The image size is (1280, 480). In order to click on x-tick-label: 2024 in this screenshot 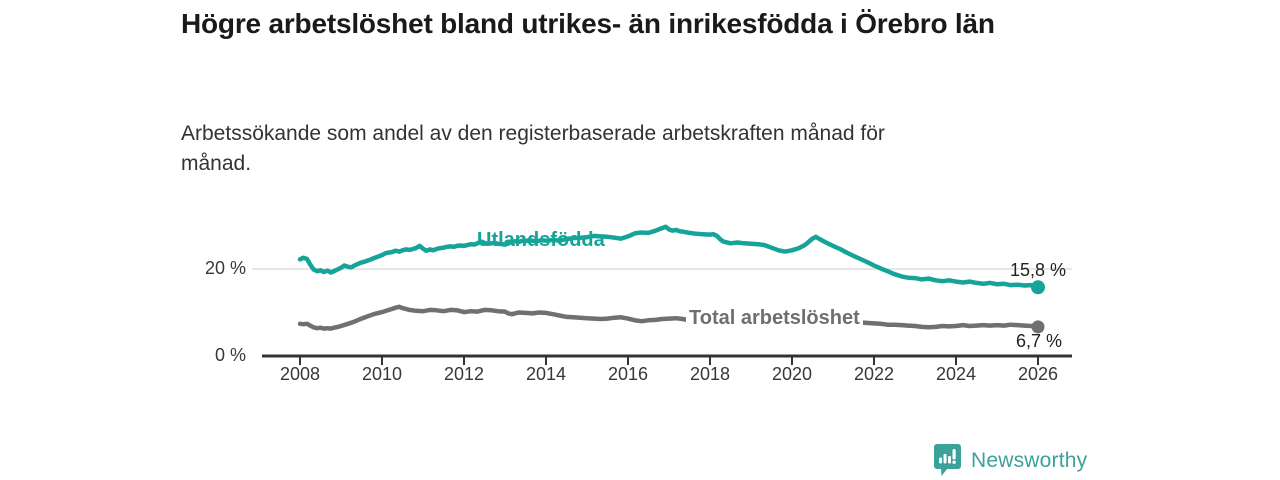, I will do `click(956, 374)`.